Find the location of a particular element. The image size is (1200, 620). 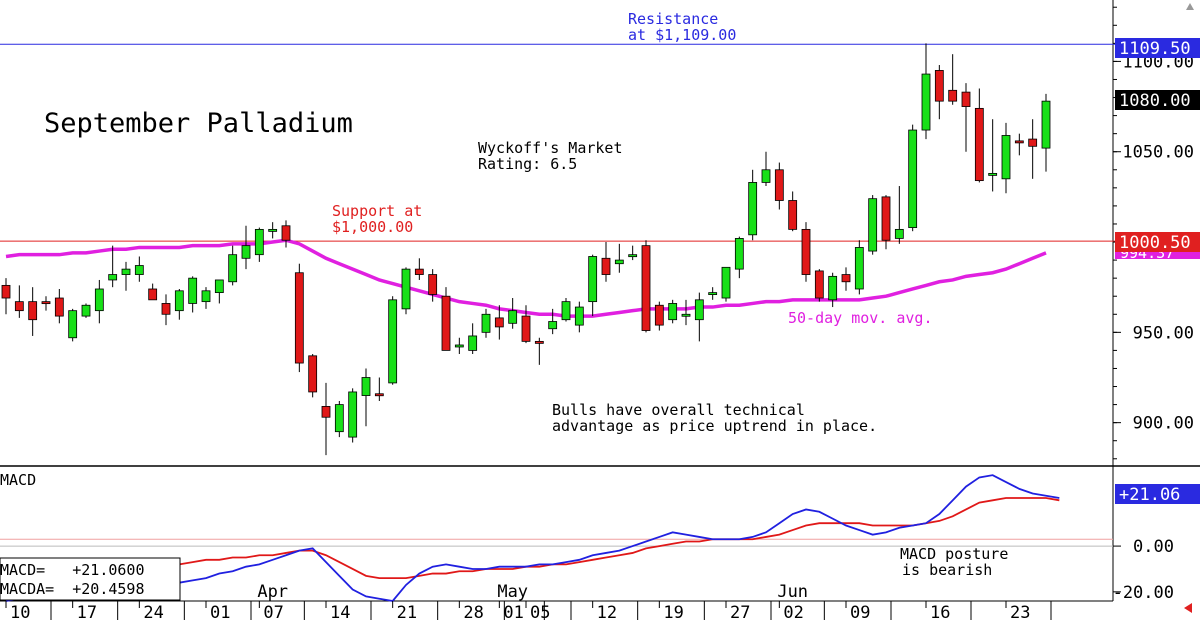

macd-tick-label: -20.00 is located at coordinates (1143, 593).